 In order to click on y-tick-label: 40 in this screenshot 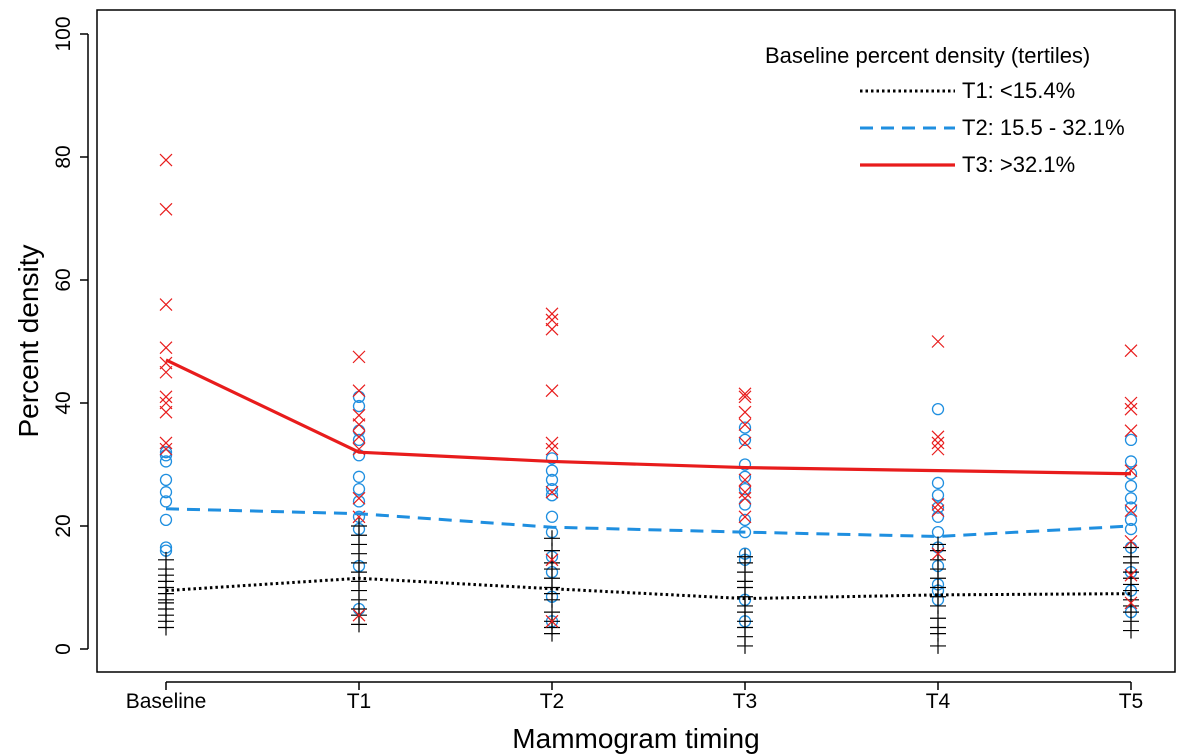, I will do `click(63, 402)`.